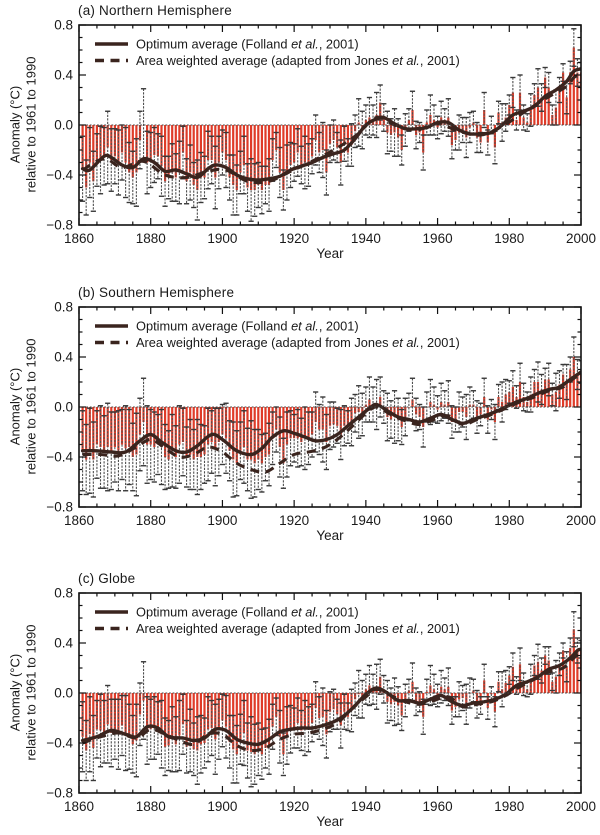 The height and width of the screenshot is (835, 600). What do you see at coordinates (156, 292) in the screenshot?
I see `panel-b-title: (b) Southern Hemisphere` at bounding box center [156, 292].